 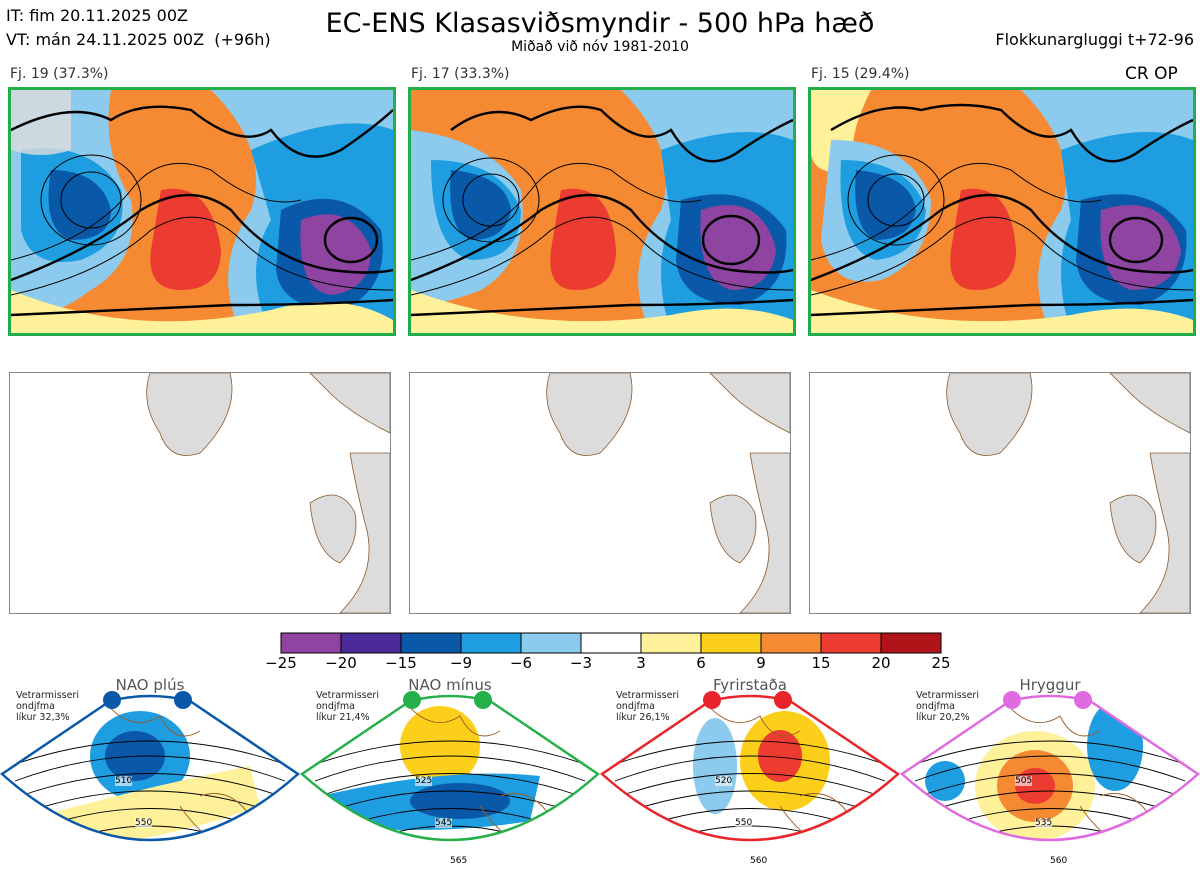 I want to click on valid-time: VT: mán 24.11.2025 00Z (+96h), so click(x=138, y=39).